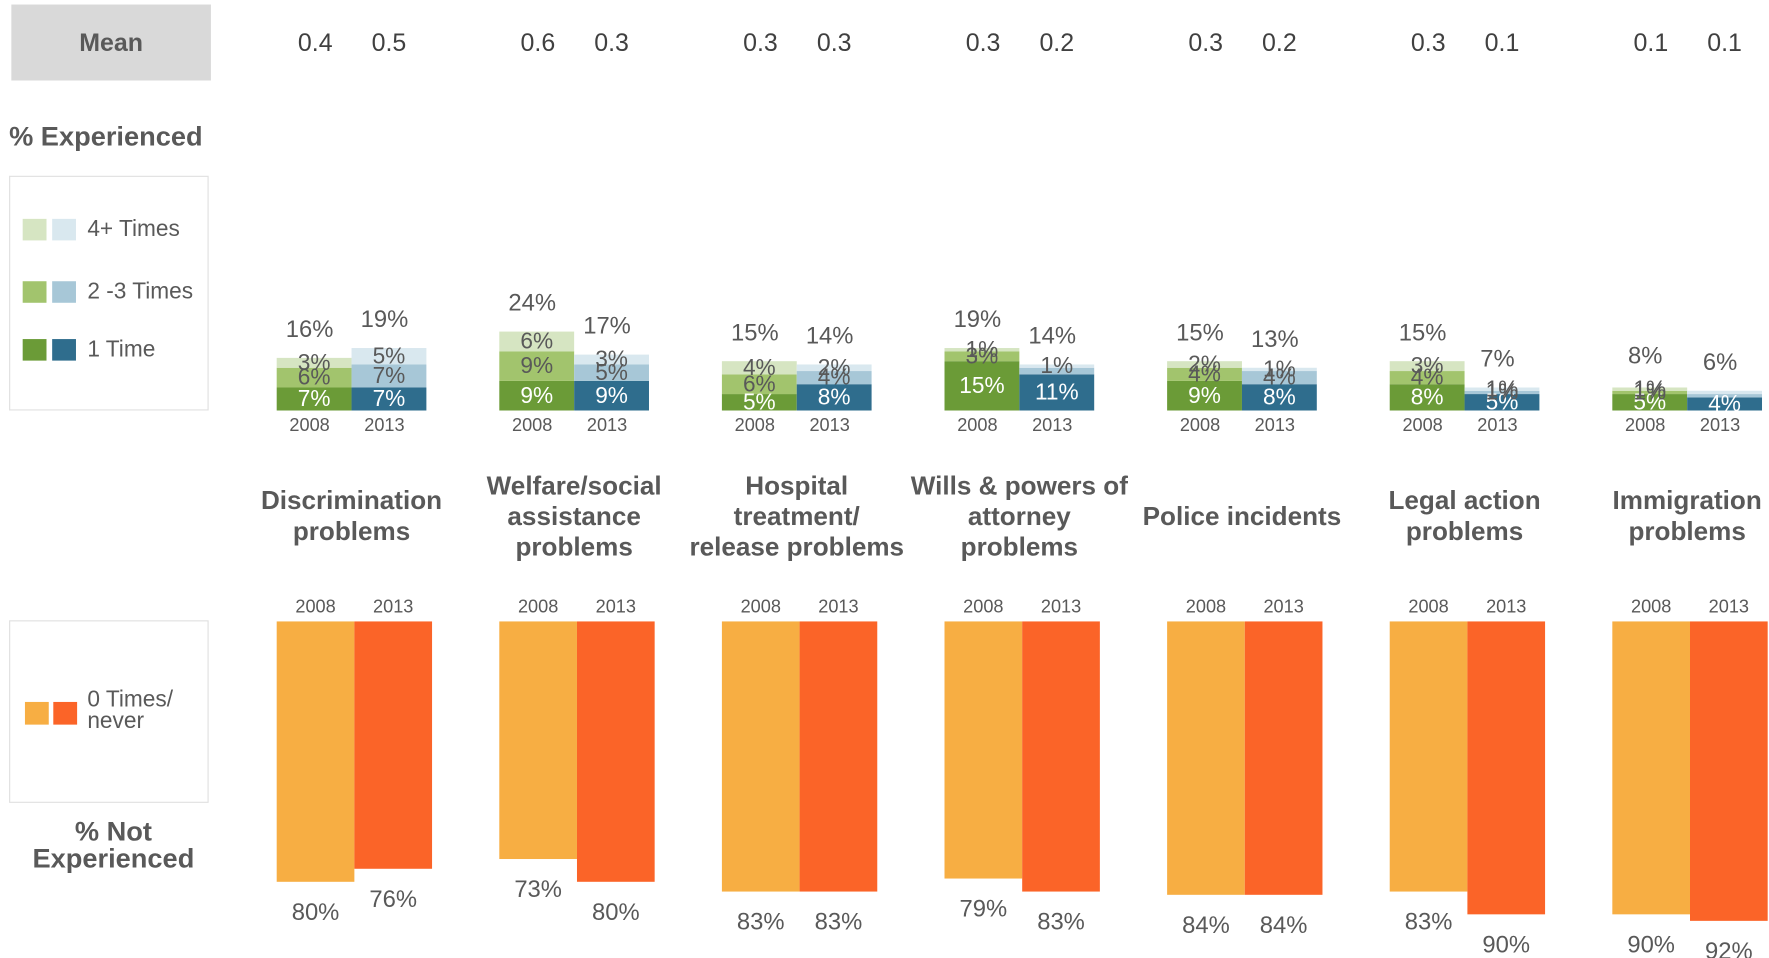 Image resolution: width=1769 pixels, height=958 pixels. Describe the element at coordinates (984, 909) in the screenshot. I see `not-value-label: 79%` at that location.